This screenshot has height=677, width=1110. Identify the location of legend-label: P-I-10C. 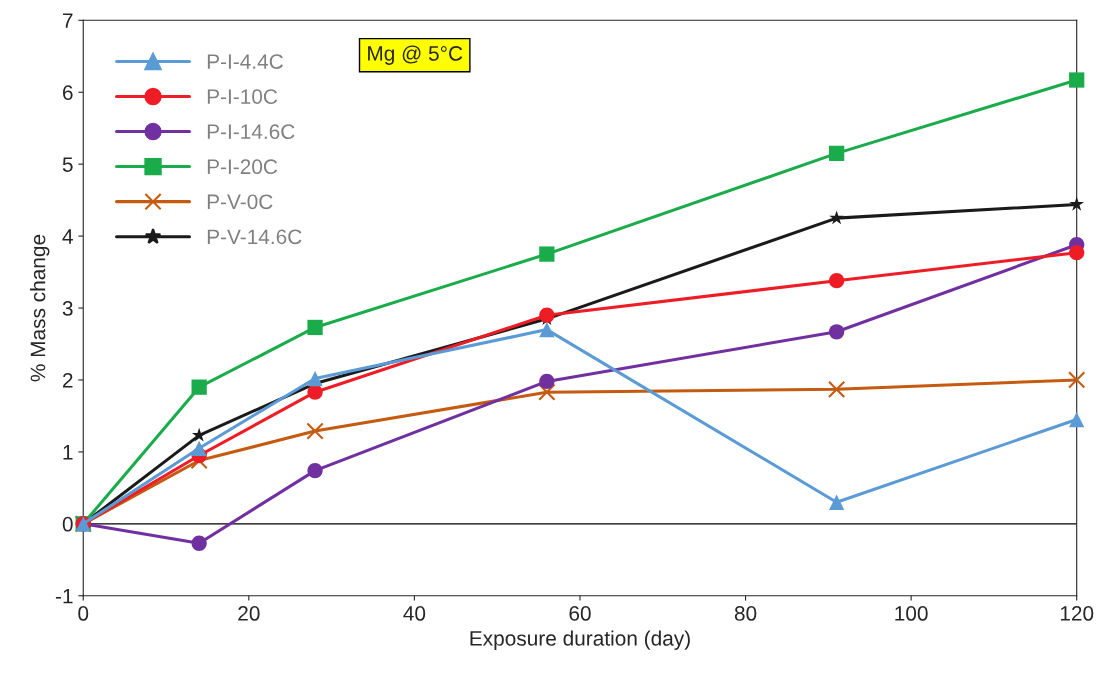
(242, 96).